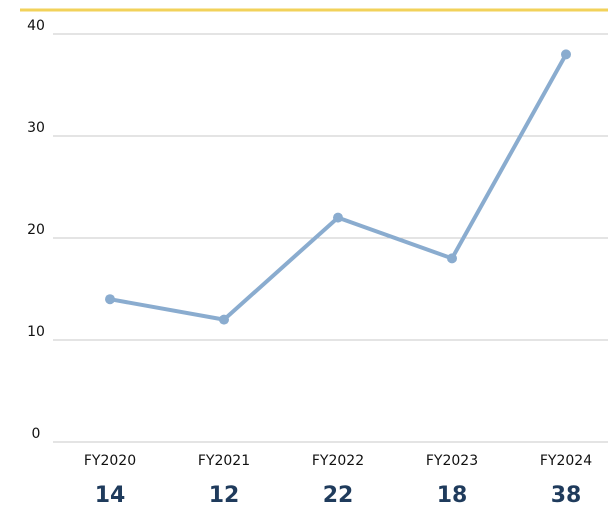 This screenshot has width=608, height=530. I want to click on y-tick-label: 10, so click(36, 332).